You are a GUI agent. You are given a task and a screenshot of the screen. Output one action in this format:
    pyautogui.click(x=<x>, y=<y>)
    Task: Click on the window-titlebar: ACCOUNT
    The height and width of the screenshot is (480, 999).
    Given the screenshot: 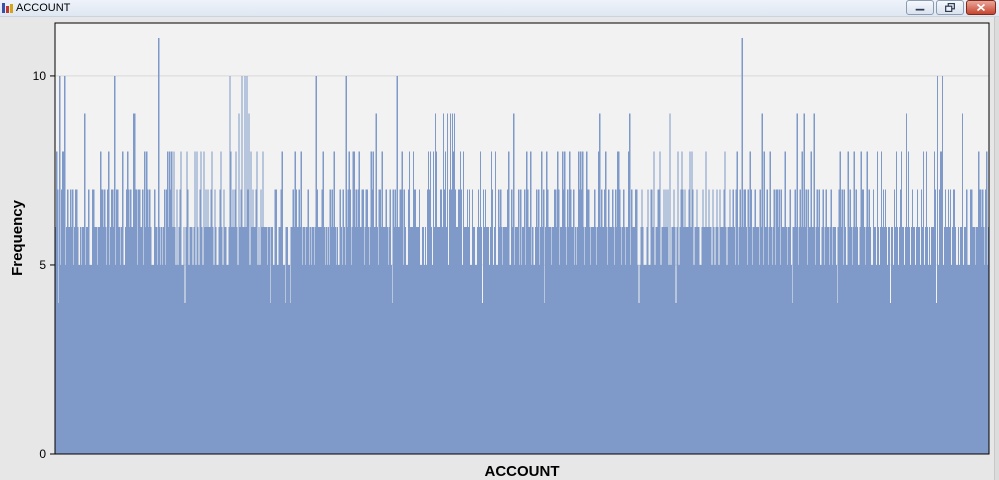 What is the action you would take?
    pyautogui.click(x=499, y=8)
    